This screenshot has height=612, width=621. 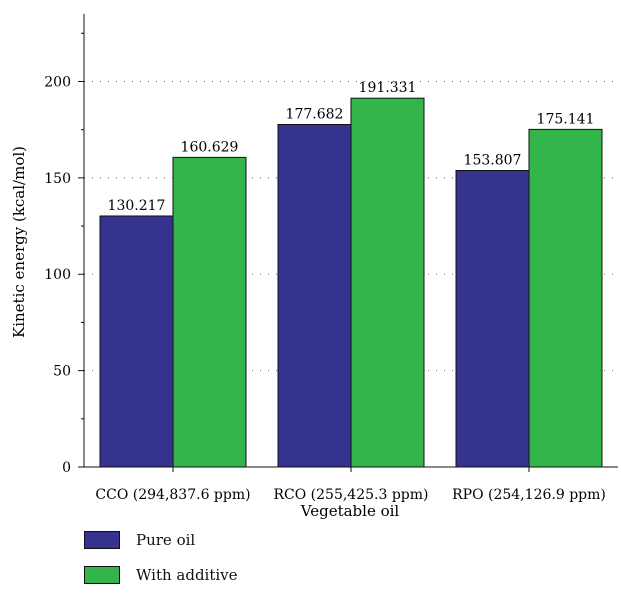 What do you see at coordinates (66, 468) in the screenshot?
I see `y-tick-label: 0` at bounding box center [66, 468].